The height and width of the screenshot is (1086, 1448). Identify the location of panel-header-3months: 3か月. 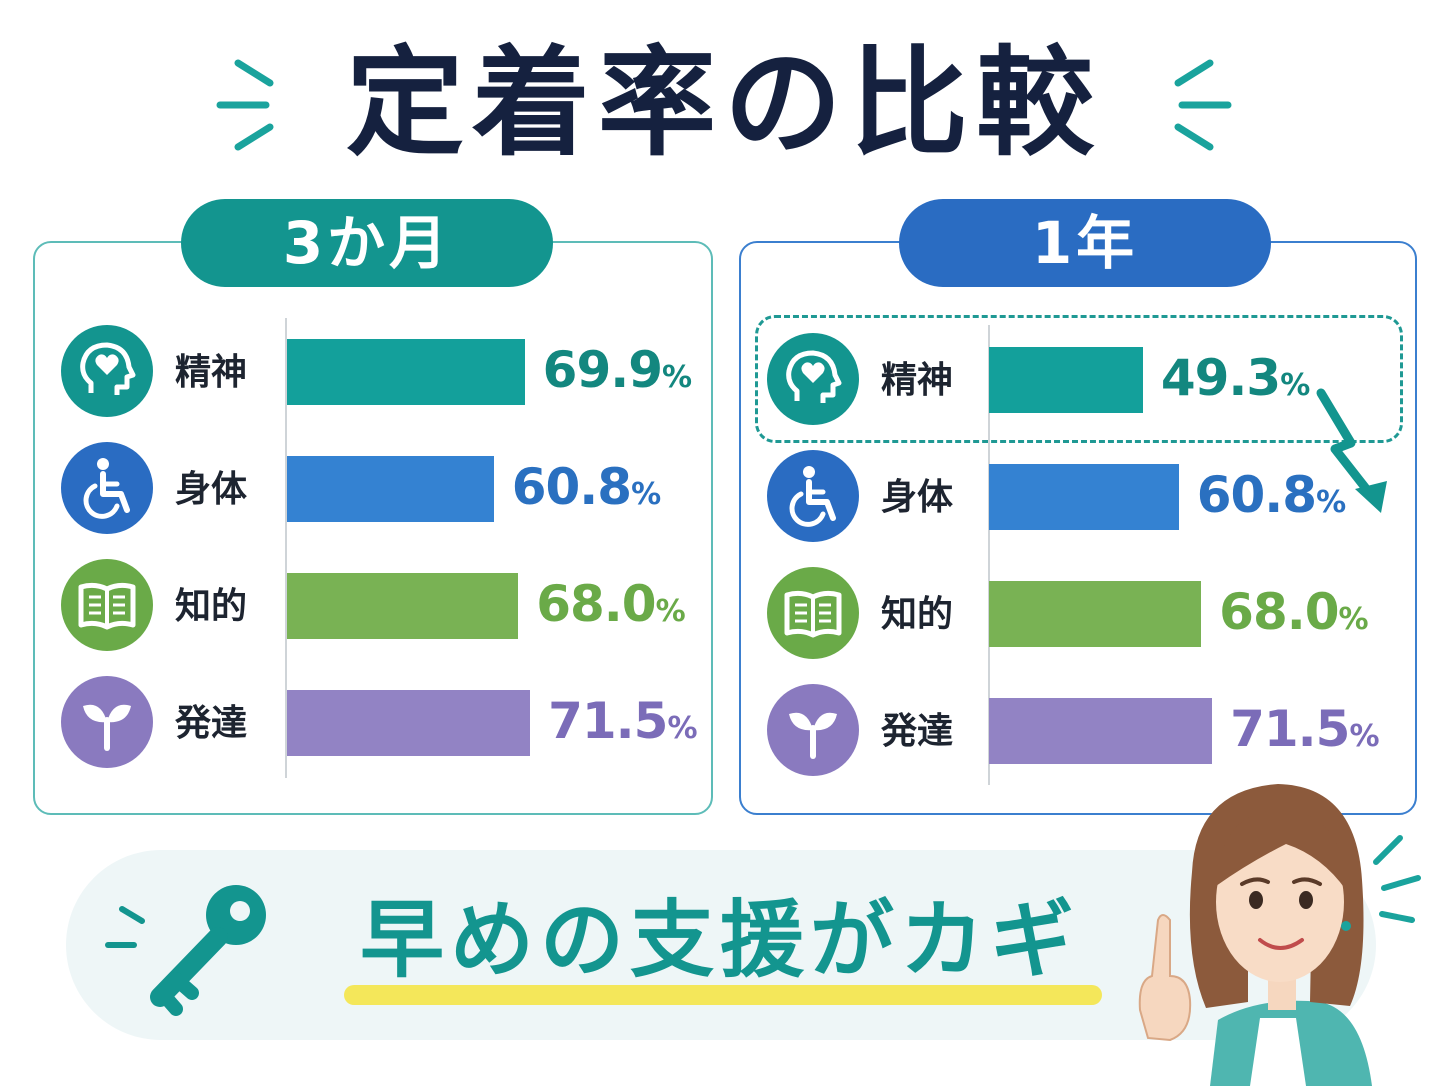
(367, 243).